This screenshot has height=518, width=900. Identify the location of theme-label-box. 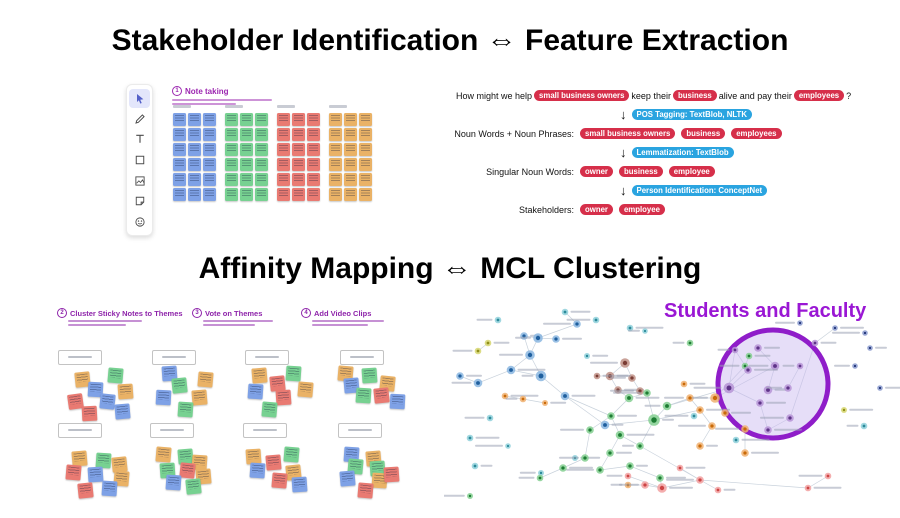
(172, 430).